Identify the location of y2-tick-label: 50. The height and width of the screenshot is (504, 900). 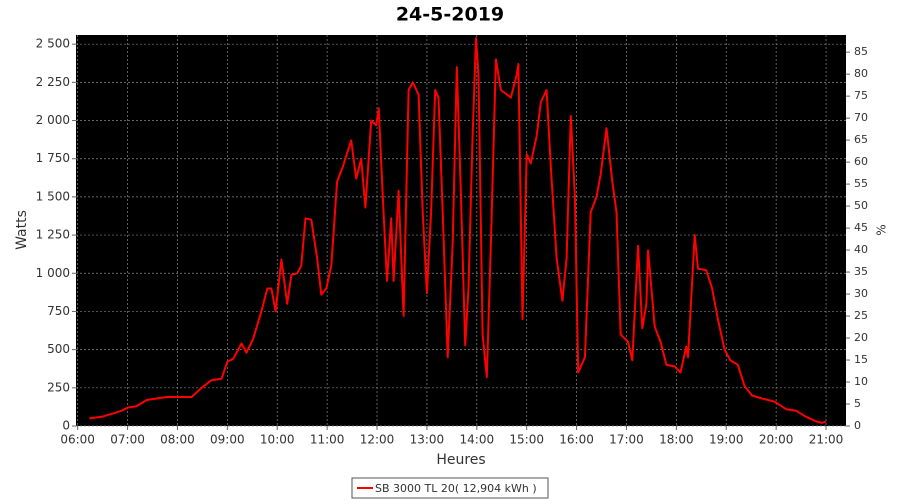
(861, 205).